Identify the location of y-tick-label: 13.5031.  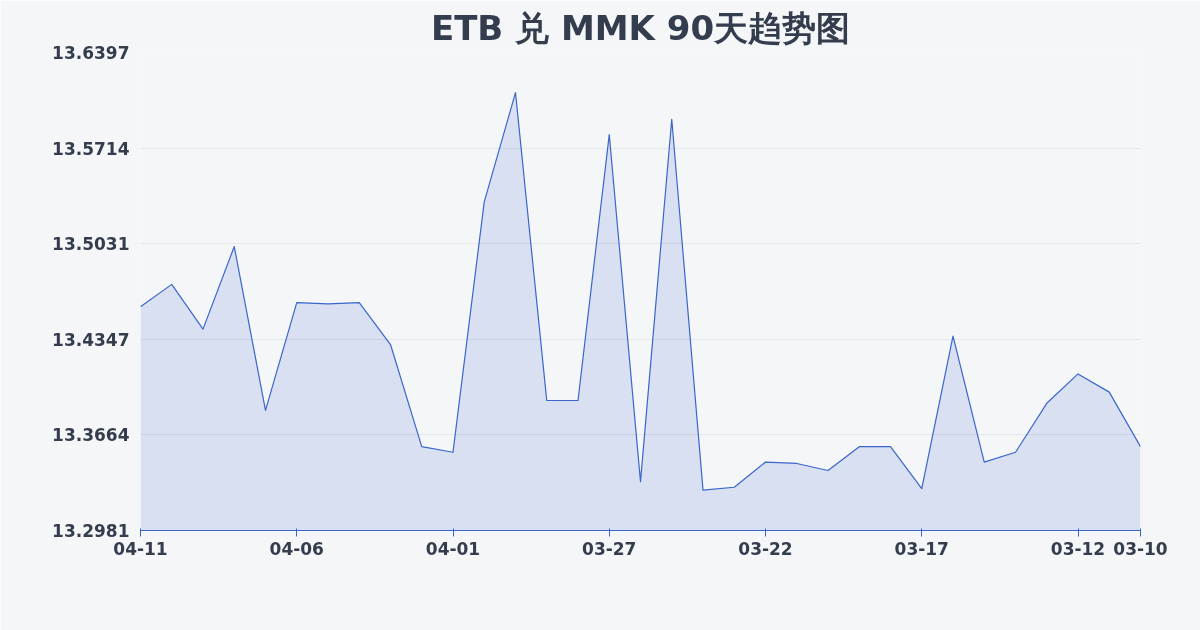
(91, 244).